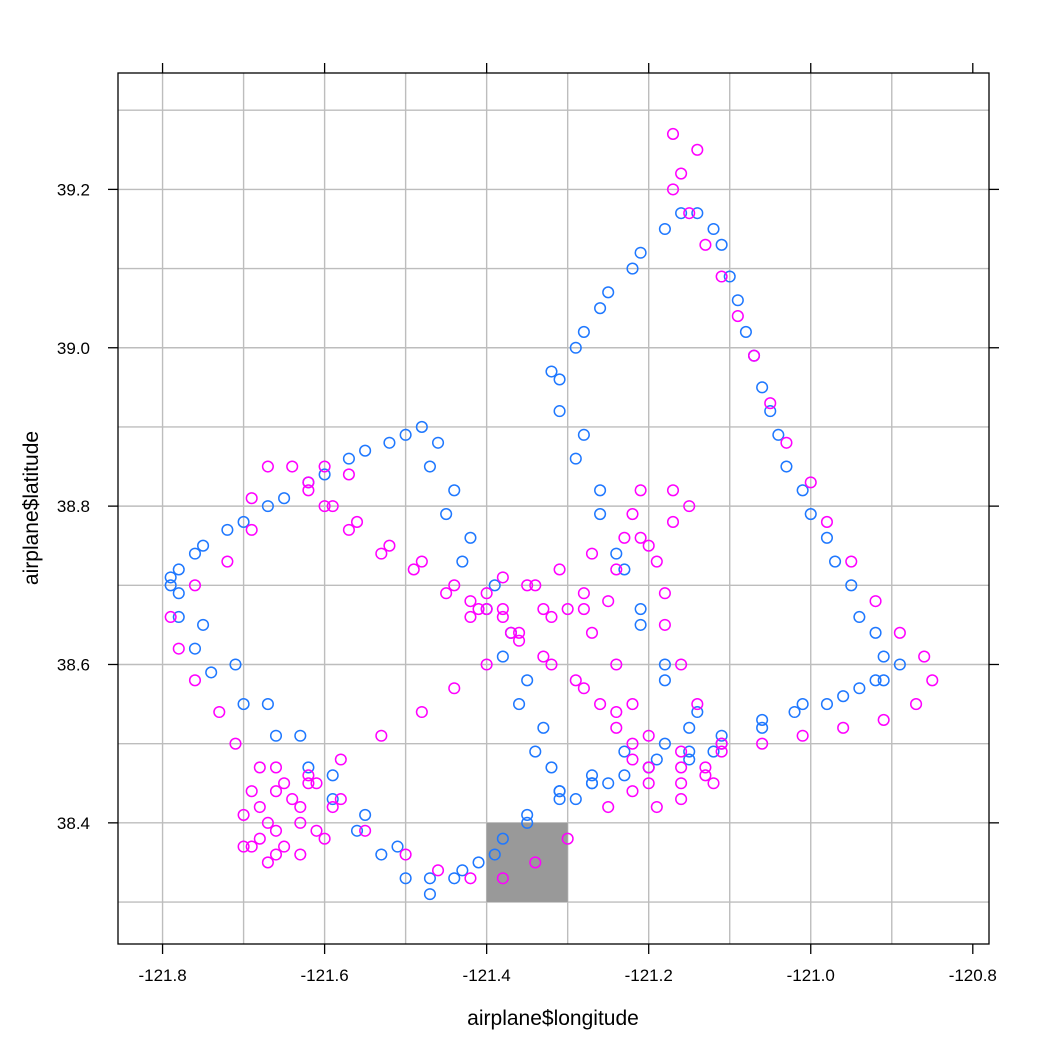 The image size is (1050, 1050). What do you see at coordinates (73, 348) in the screenshot?
I see `y-tick-label: 39.0` at bounding box center [73, 348].